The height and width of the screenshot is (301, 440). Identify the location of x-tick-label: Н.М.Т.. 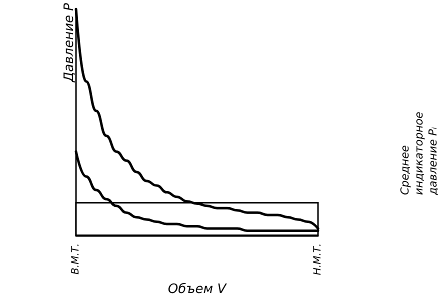
(318, 259).